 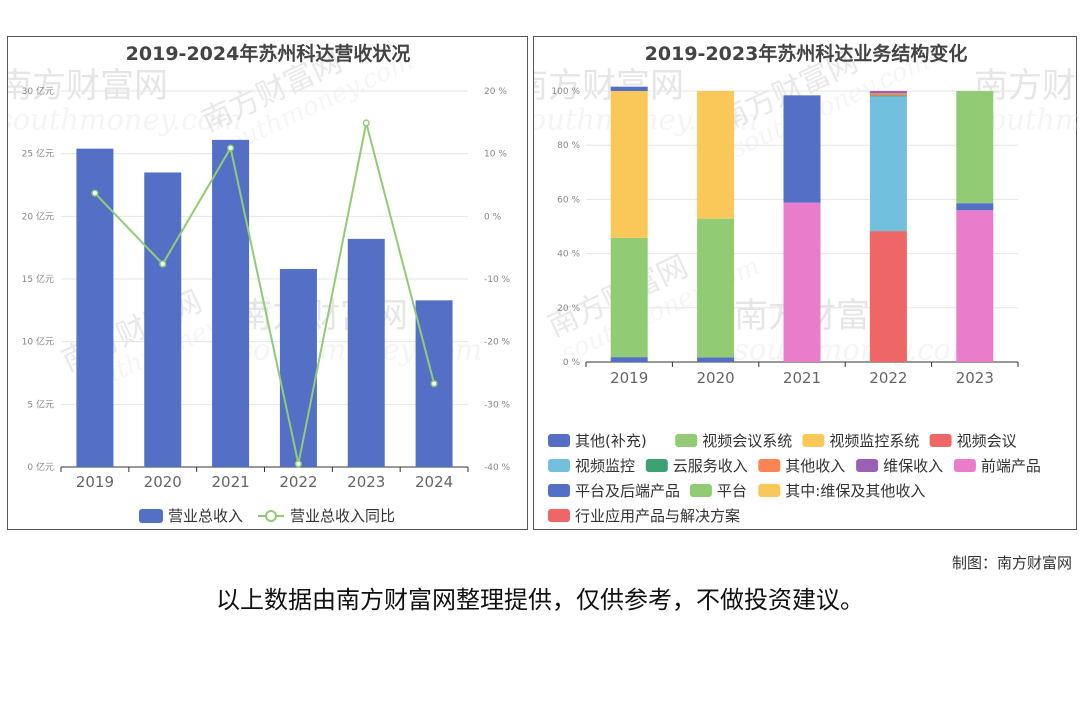 What do you see at coordinates (1011, 466) in the screenshot?
I see `legend-label-8: 前端产品` at bounding box center [1011, 466].